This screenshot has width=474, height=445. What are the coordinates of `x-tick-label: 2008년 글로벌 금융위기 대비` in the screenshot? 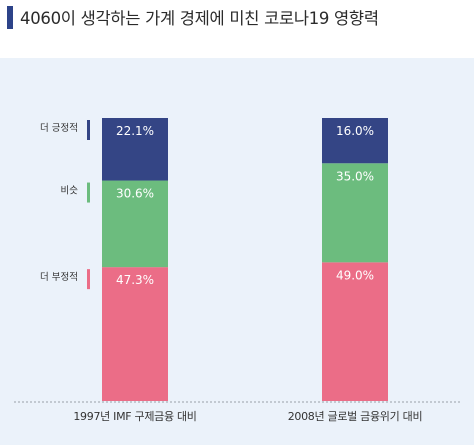 It's located at (355, 416).